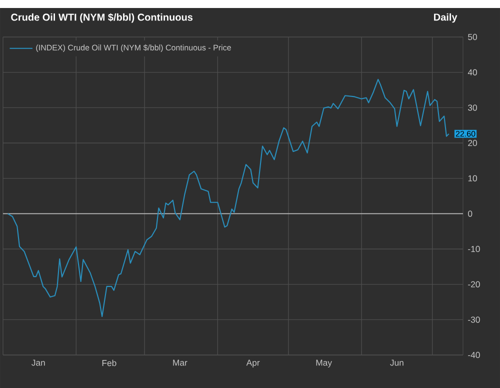  I want to click on annotation: 22.60, so click(466, 133).